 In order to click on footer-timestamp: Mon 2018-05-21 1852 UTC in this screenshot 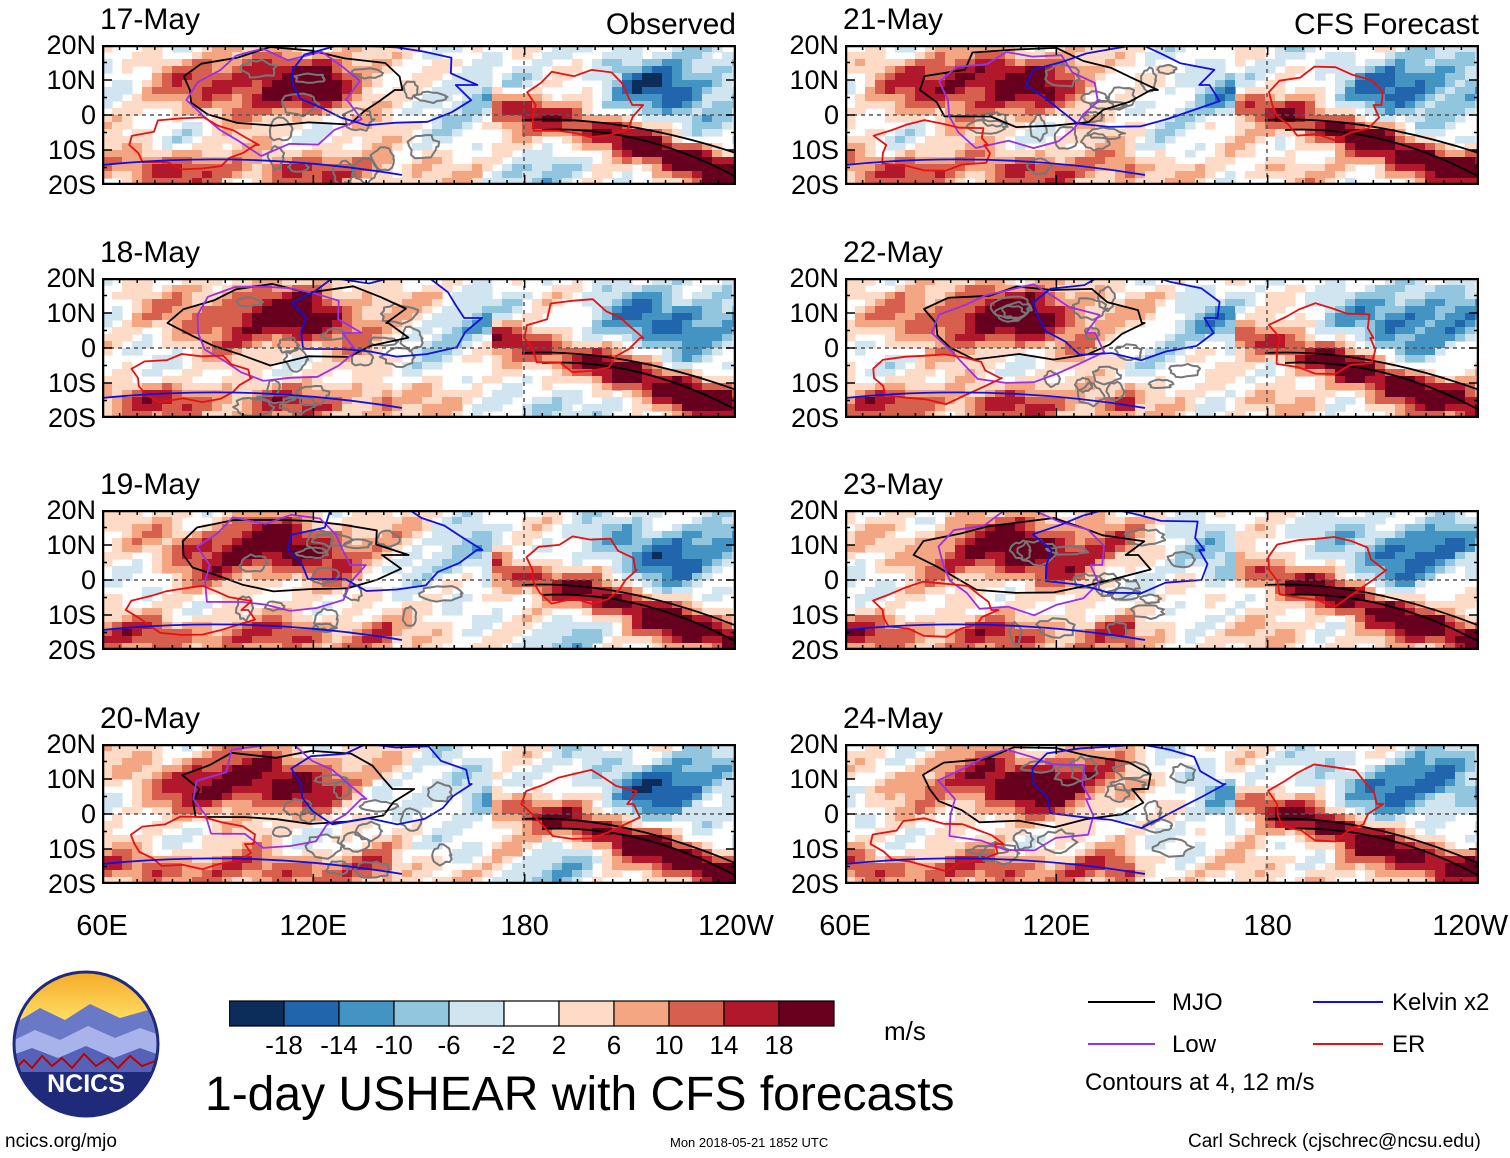, I will do `click(749, 1142)`.